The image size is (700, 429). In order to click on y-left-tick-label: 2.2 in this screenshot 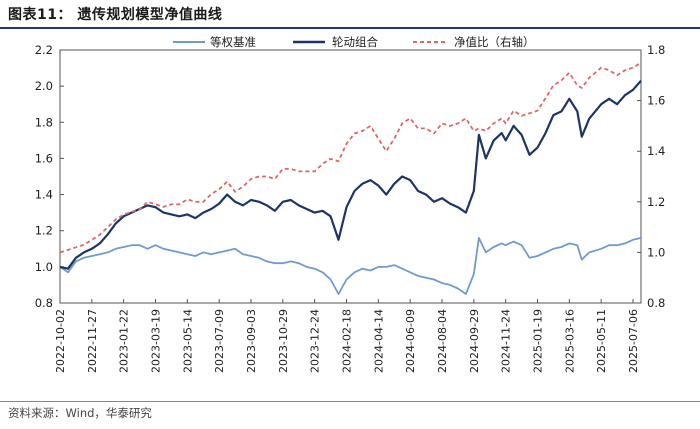, I will do `click(44, 50)`.